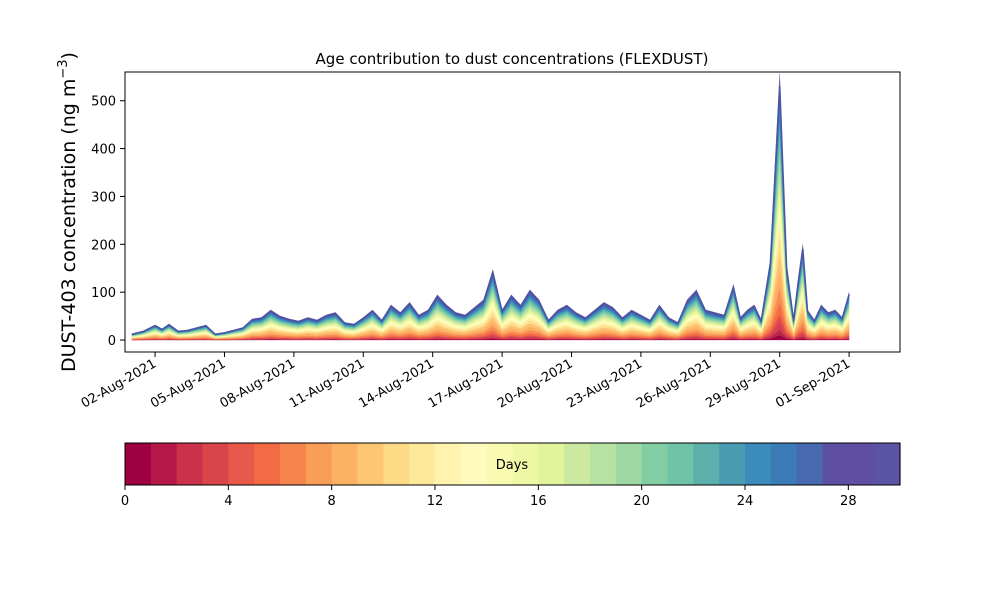  What do you see at coordinates (228, 501) in the screenshot?
I see `colorbar-tick-label: 4` at bounding box center [228, 501].